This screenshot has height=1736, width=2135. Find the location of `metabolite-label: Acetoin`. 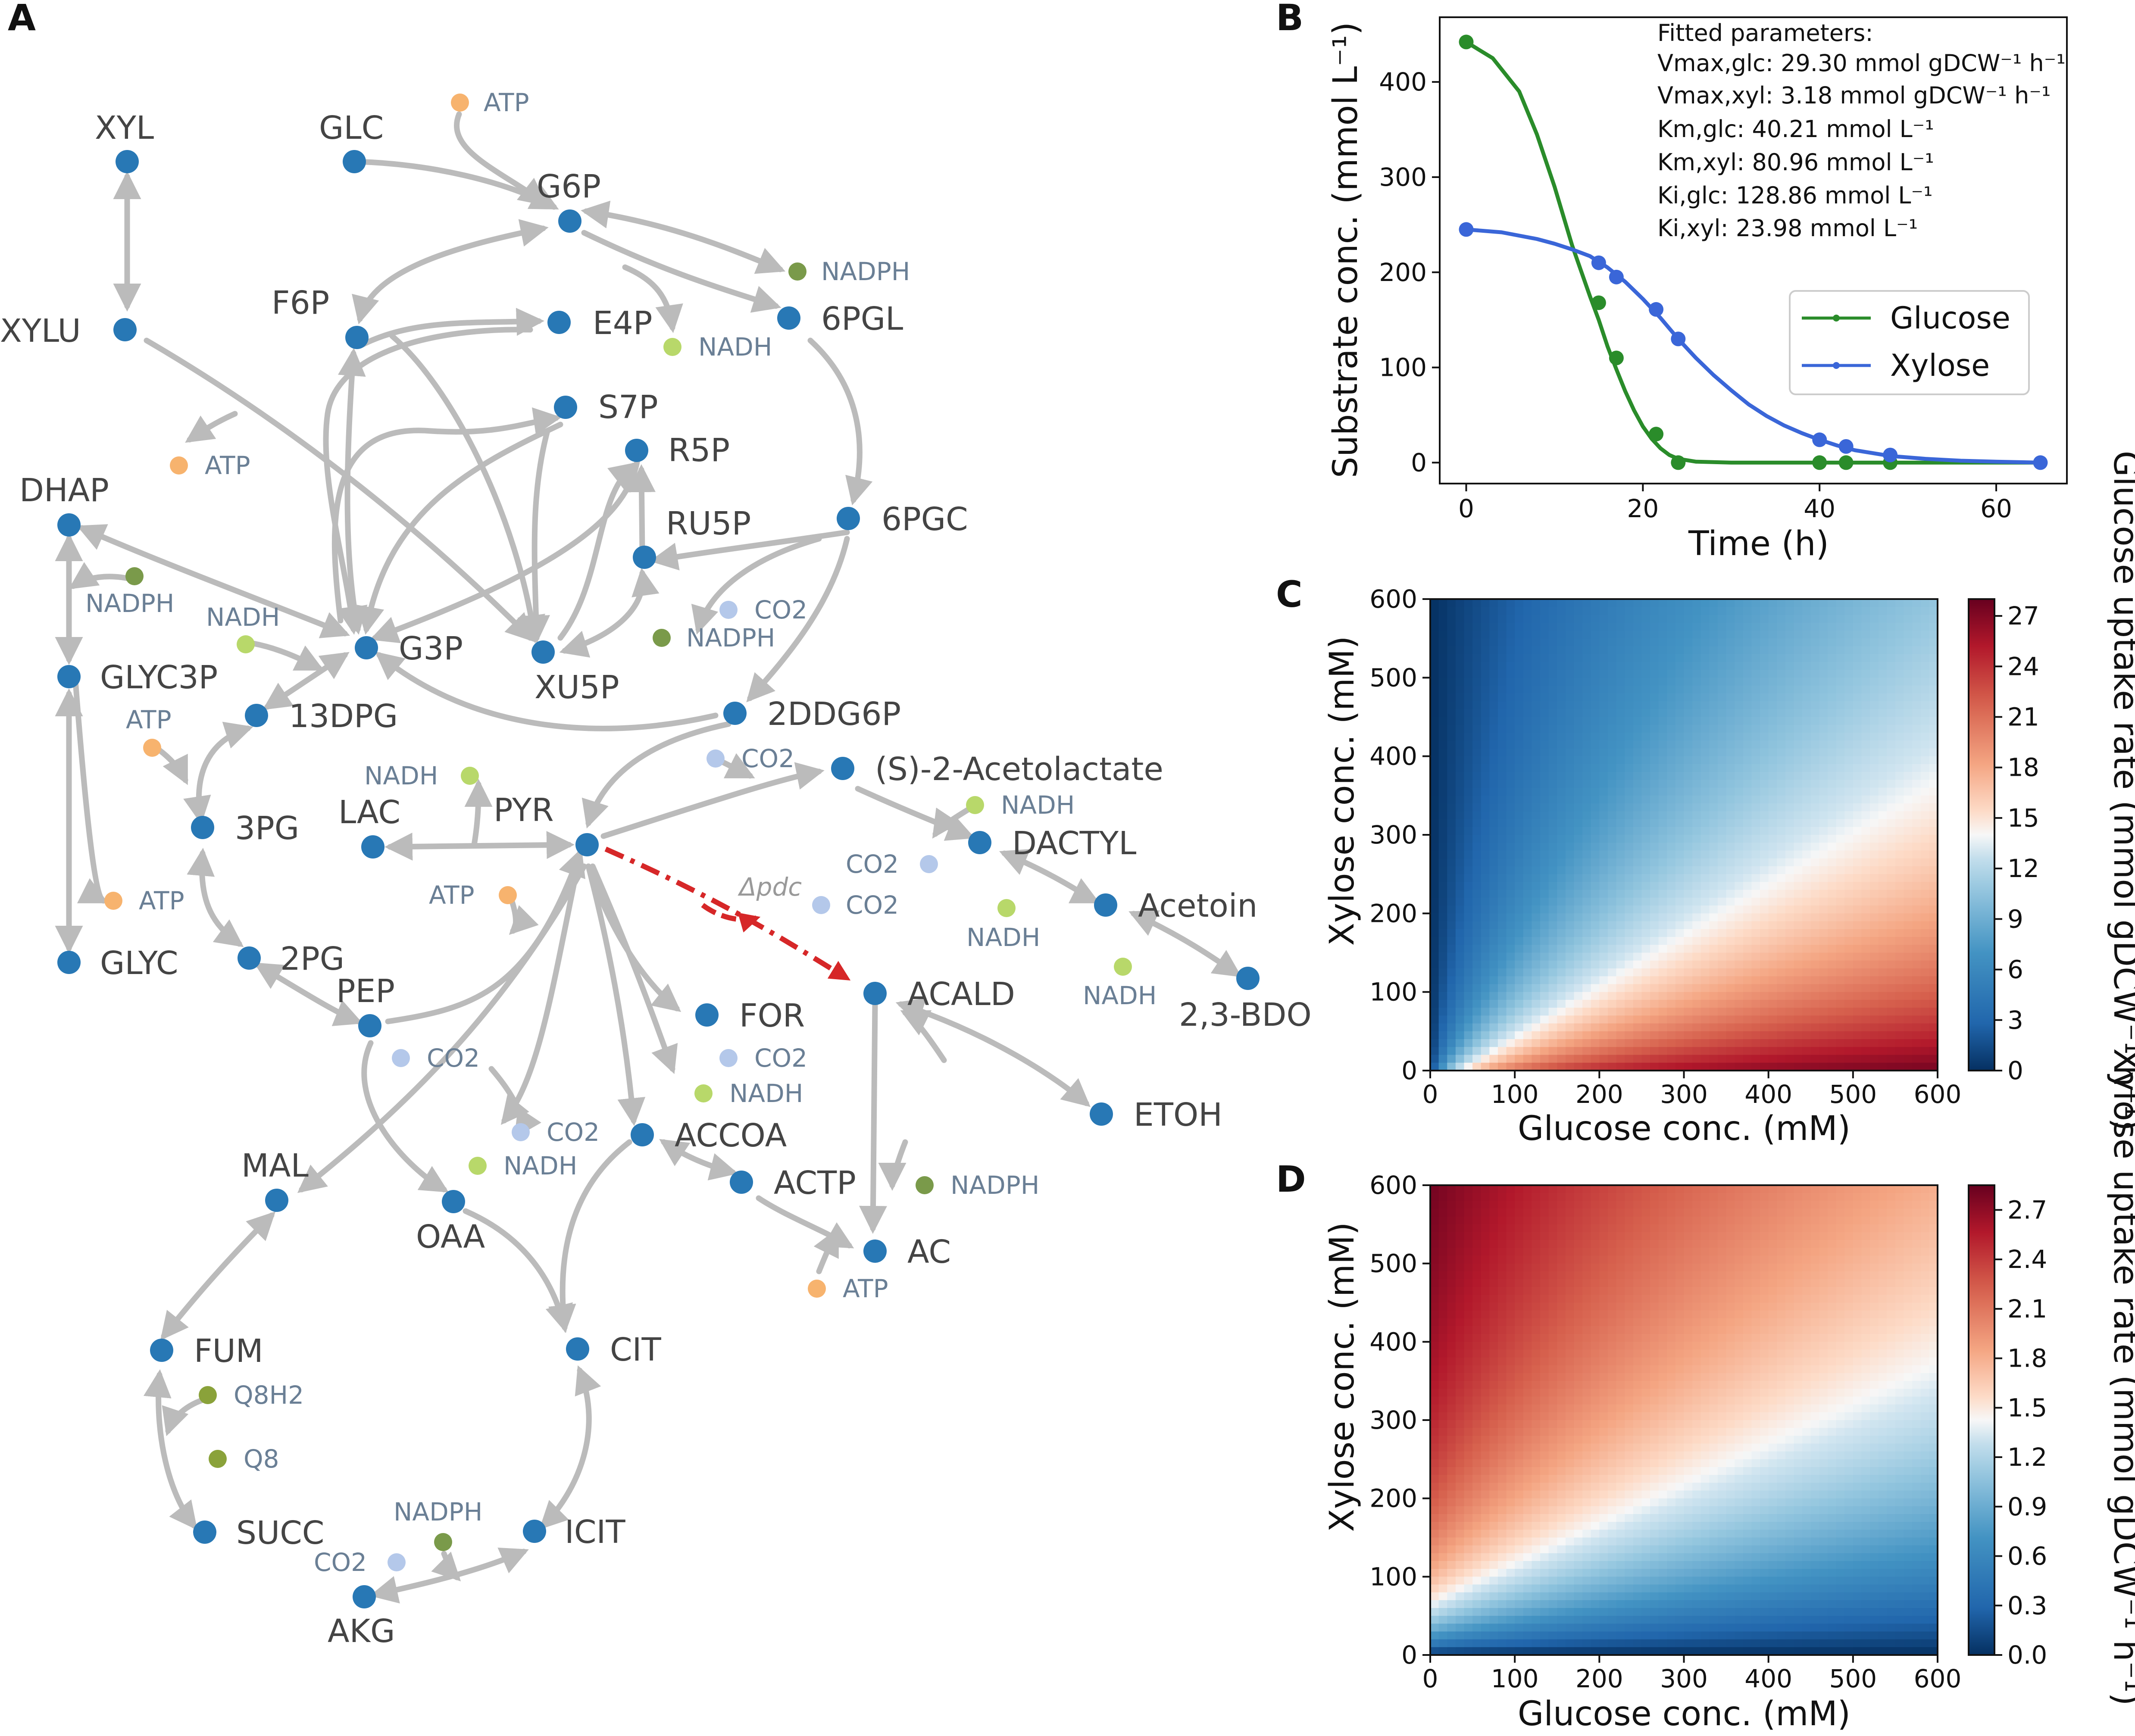

metabolite-label: Acetoin is located at coordinates (1197, 905).